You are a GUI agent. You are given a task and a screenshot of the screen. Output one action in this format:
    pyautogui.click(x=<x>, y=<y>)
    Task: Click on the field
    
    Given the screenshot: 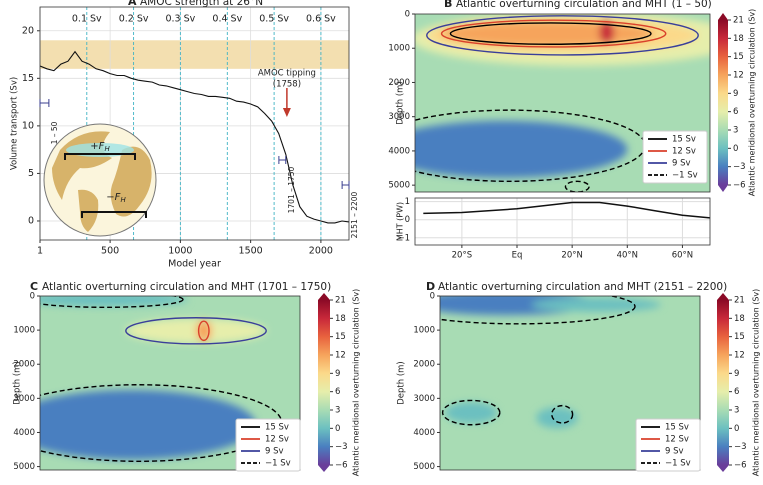 What is the action you would take?
    pyautogui.click(x=562, y=103)
    